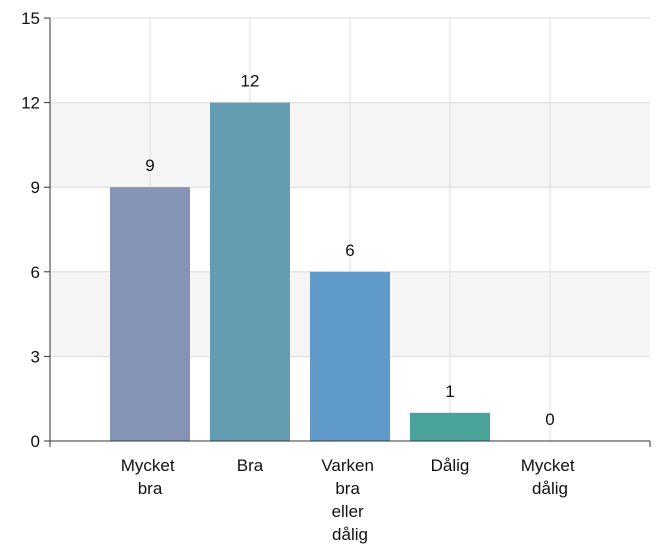 This screenshot has width=657, height=552. Describe the element at coordinates (30, 18) in the screenshot. I see `y-tick-label: 15` at that location.